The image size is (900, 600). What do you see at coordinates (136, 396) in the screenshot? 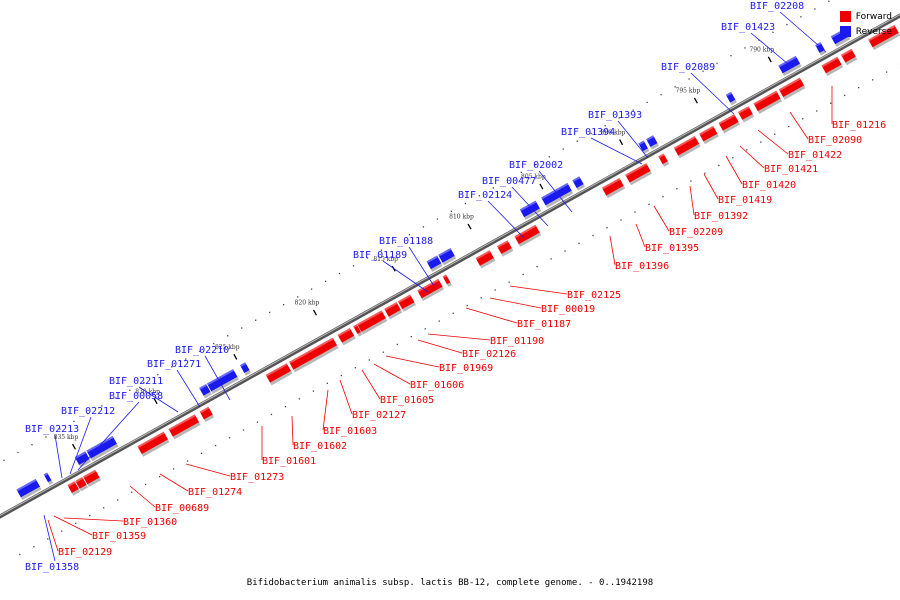
I see `reverse-gene-label: BIF_00058` at bounding box center [136, 396].